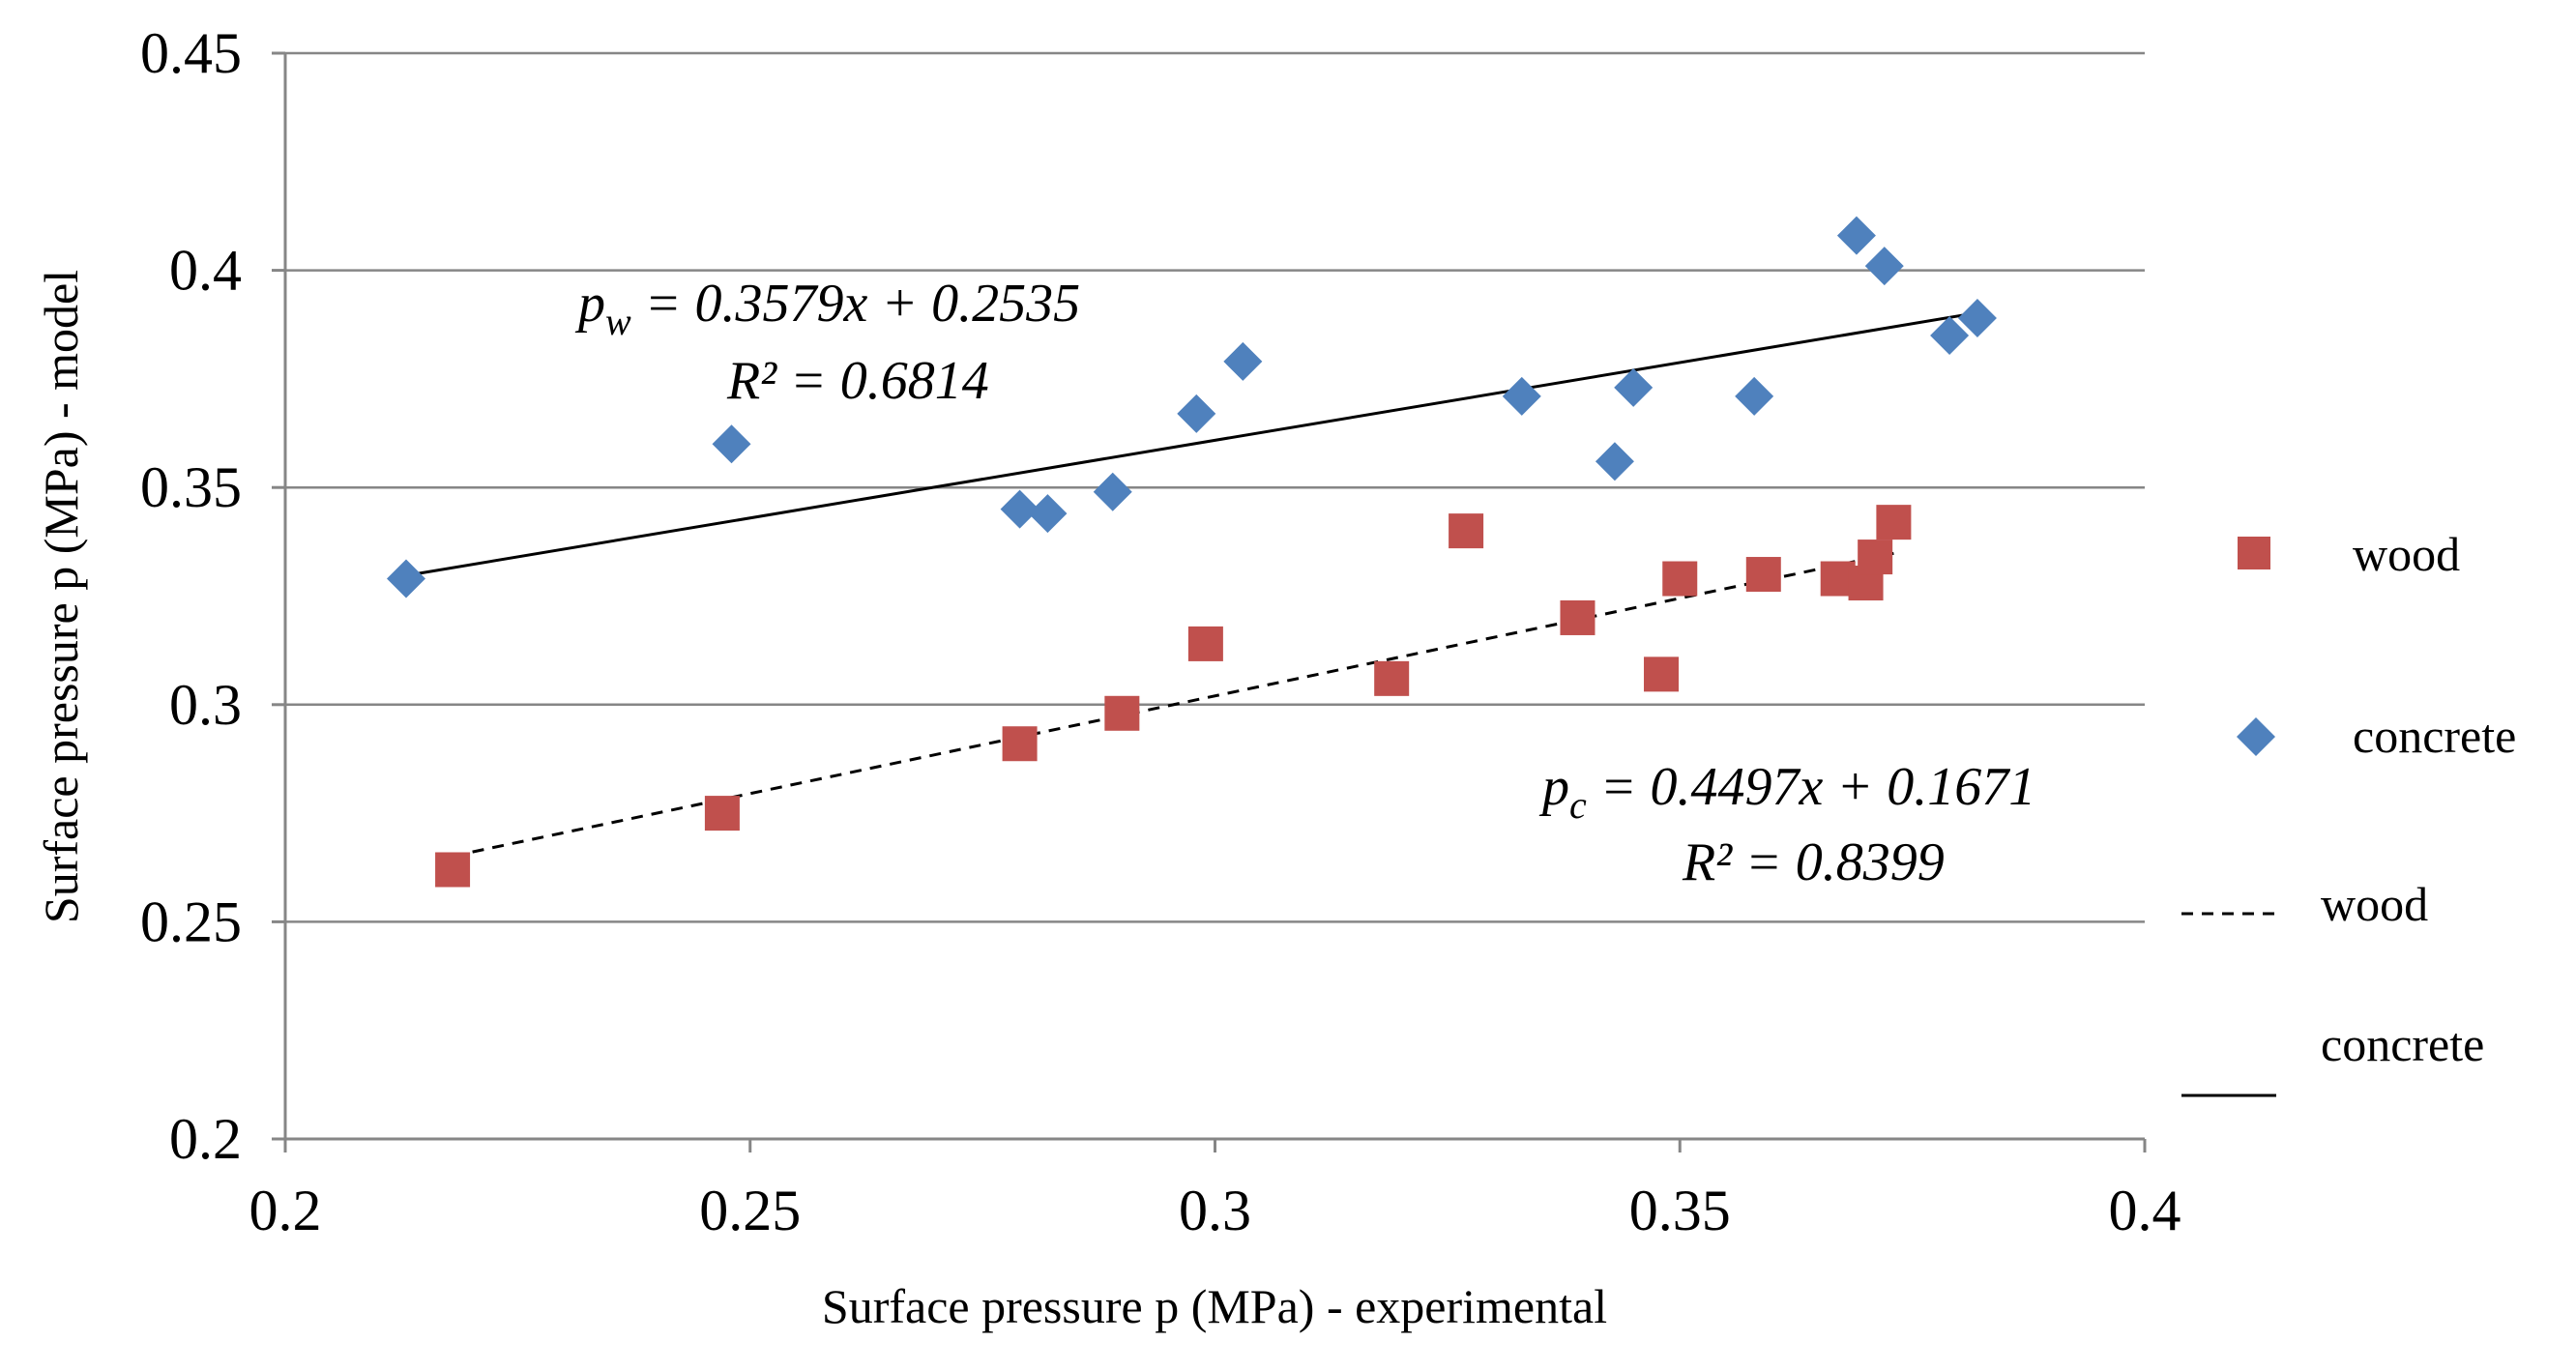  What do you see at coordinates (191, 922) in the screenshot?
I see `y-tick-label: 0.25` at bounding box center [191, 922].